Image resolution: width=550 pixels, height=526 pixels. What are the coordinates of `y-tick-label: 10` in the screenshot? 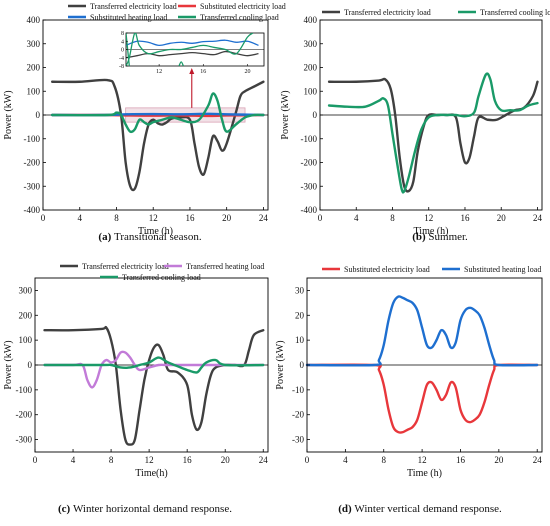 It's located at (300, 340).